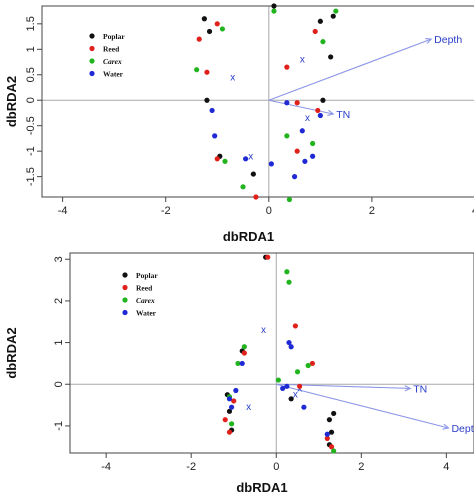  What do you see at coordinates (31, 176) in the screenshot?
I see `y-tick-label: -1.5` at bounding box center [31, 176].